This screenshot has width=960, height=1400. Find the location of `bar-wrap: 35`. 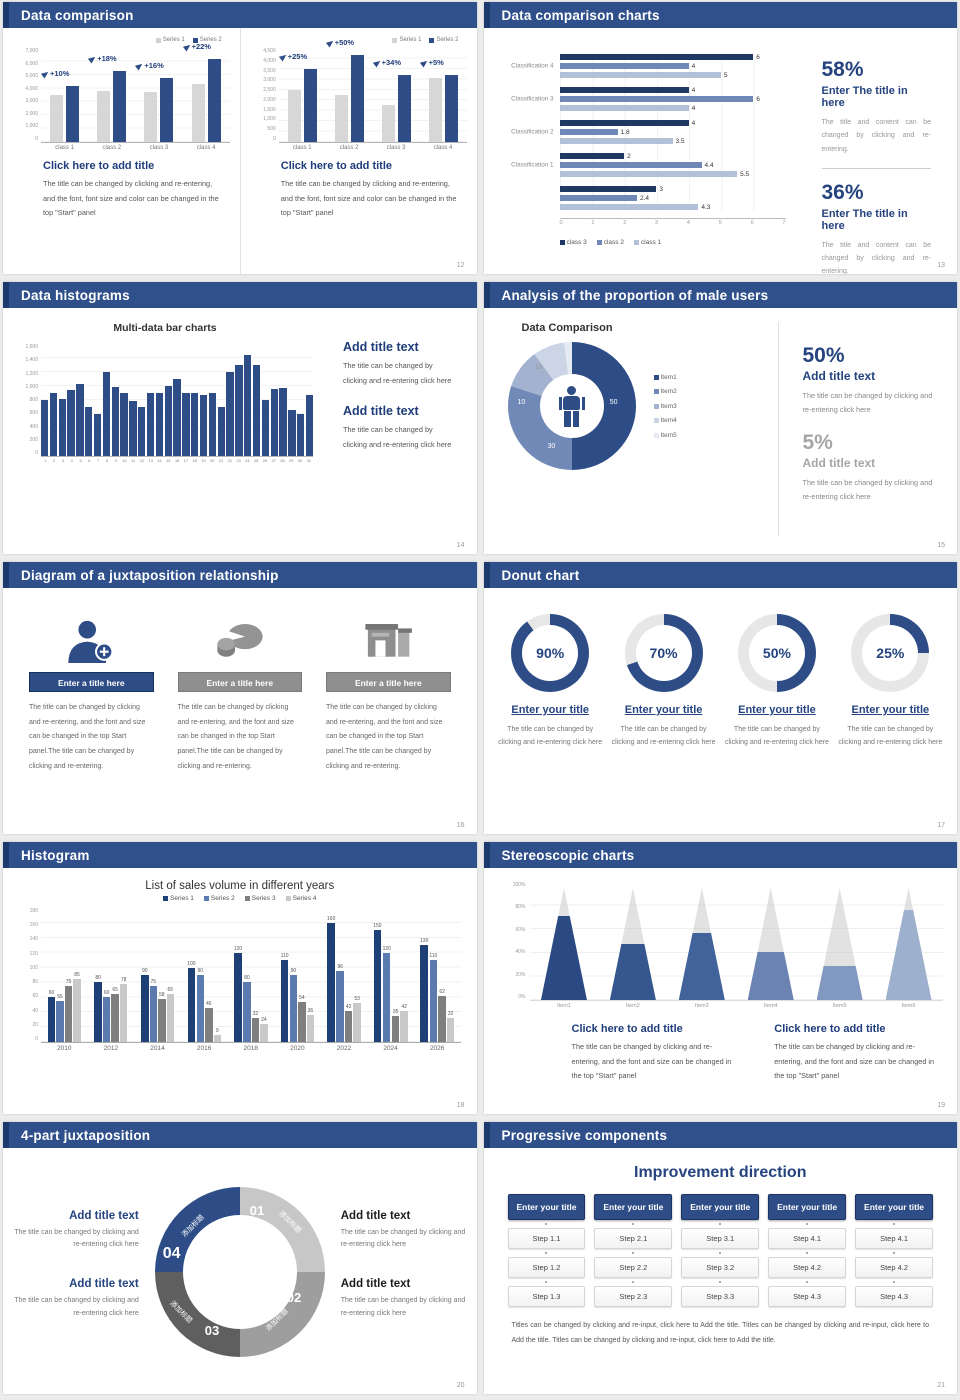

bar-wrap: 35 is located at coordinates (395, 1025).